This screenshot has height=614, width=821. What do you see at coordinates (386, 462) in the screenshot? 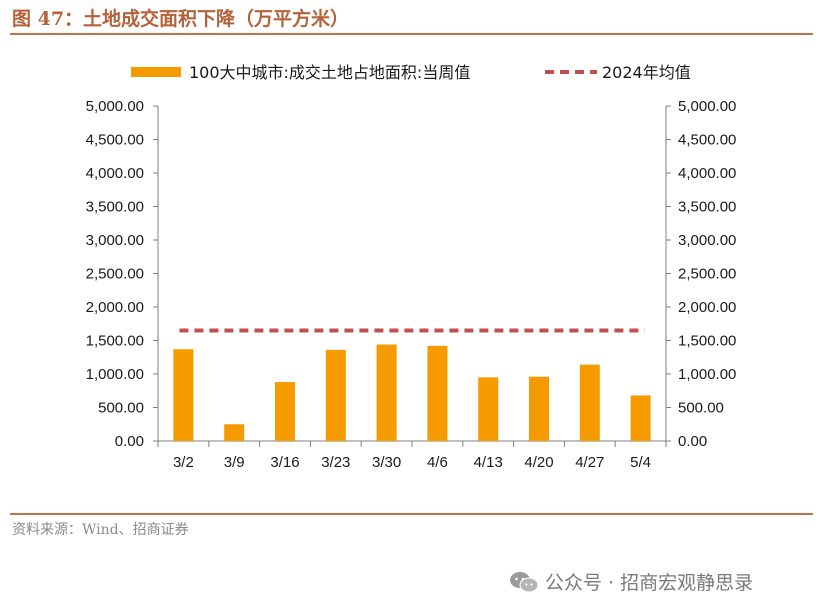
I see `x-tick-label: 3/30` at bounding box center [386, 462].